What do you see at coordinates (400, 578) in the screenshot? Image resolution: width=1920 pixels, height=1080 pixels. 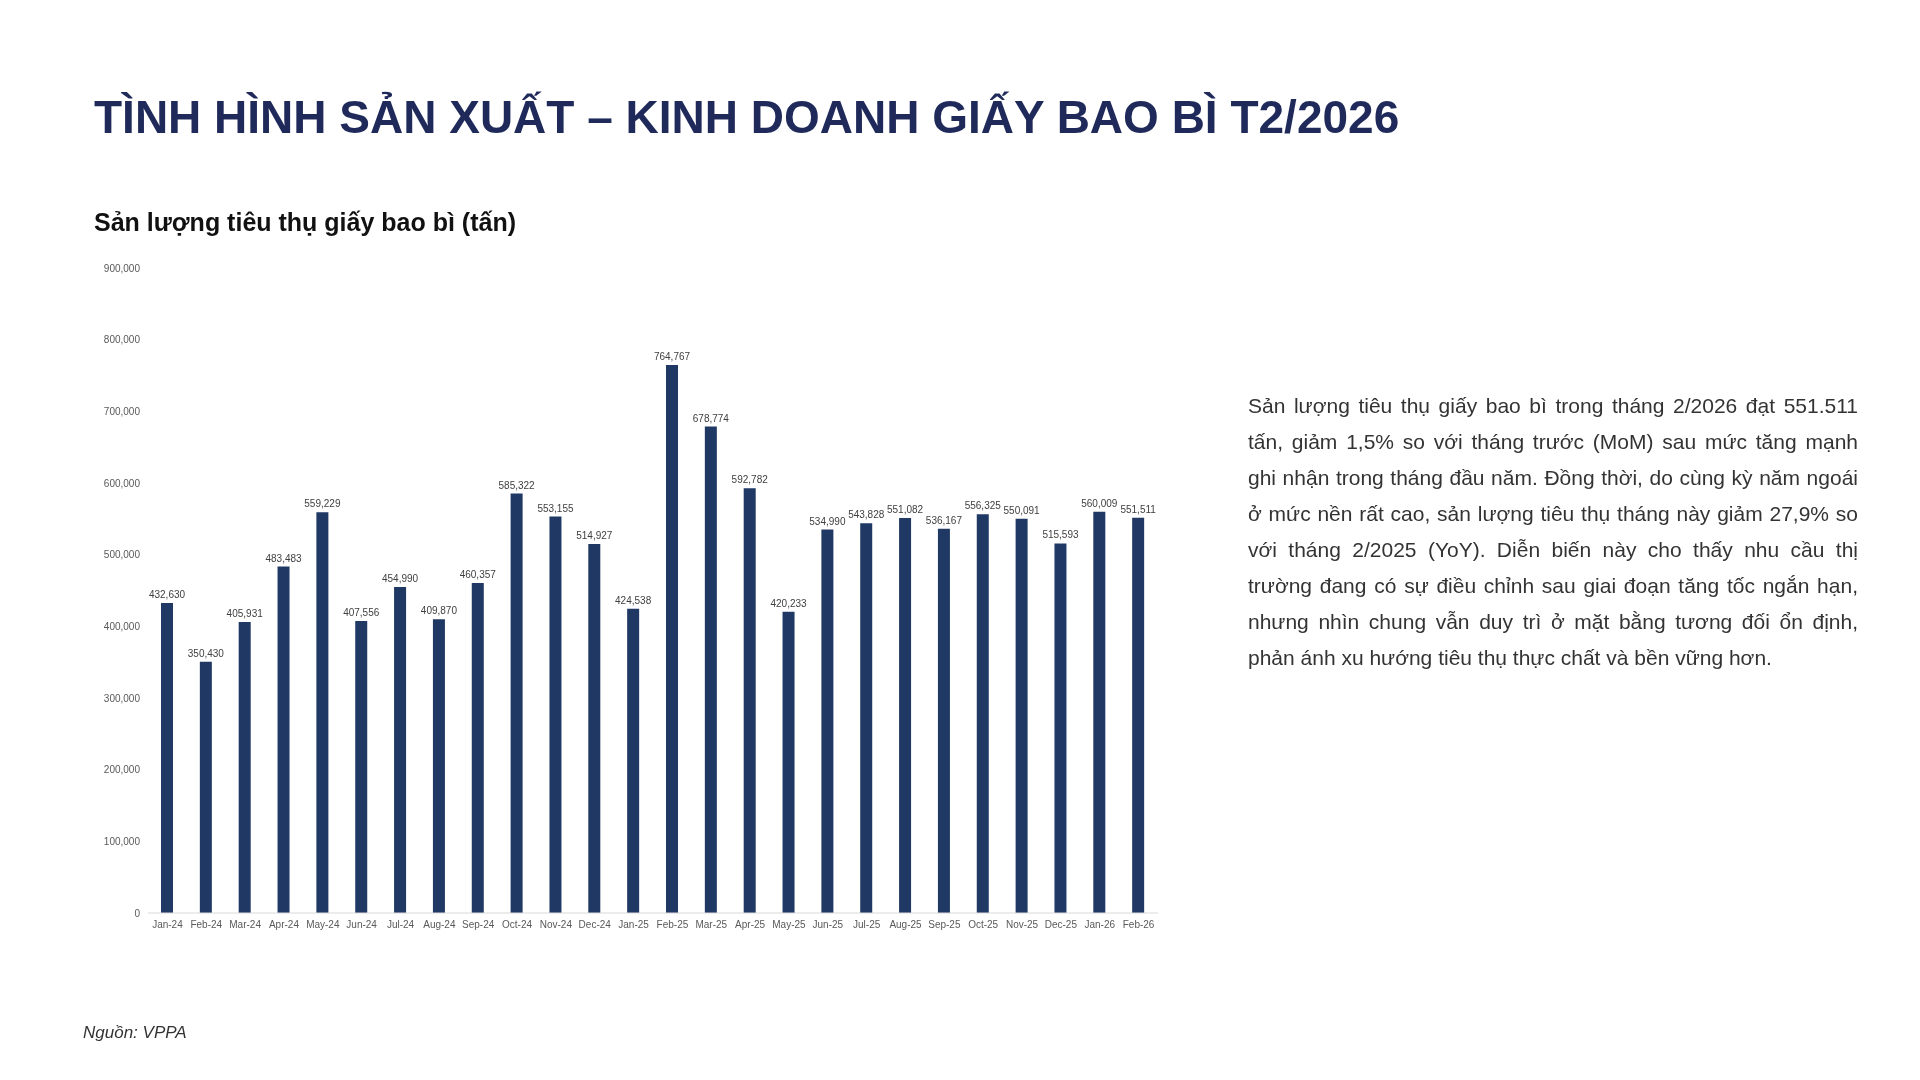 I see `data-label: 454,990` at bounding box center [400, 578].